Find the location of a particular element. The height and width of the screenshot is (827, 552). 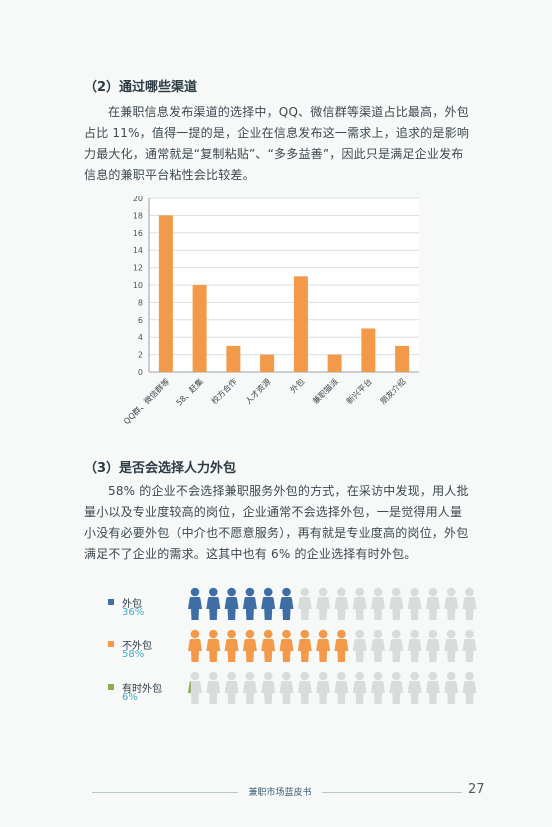

section-heading-channels: （2）通过哪些渠道 is located at coordinates (141, 87).